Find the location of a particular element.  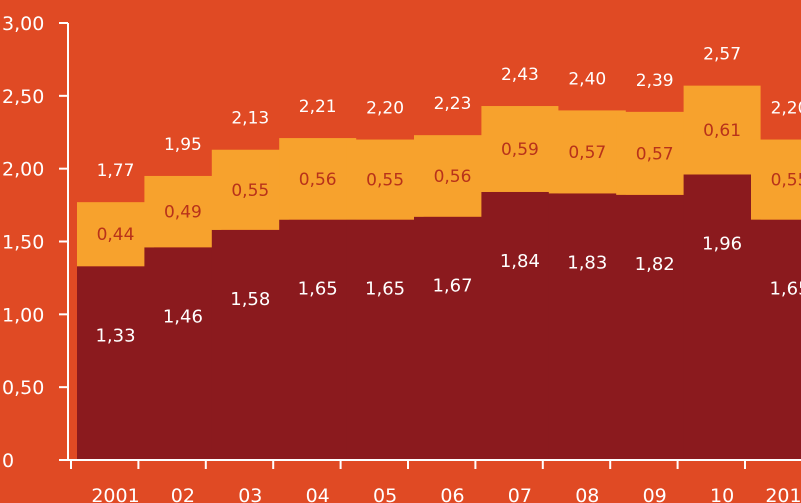

x-tick-label: 09 is located at coordinates (655, 494).